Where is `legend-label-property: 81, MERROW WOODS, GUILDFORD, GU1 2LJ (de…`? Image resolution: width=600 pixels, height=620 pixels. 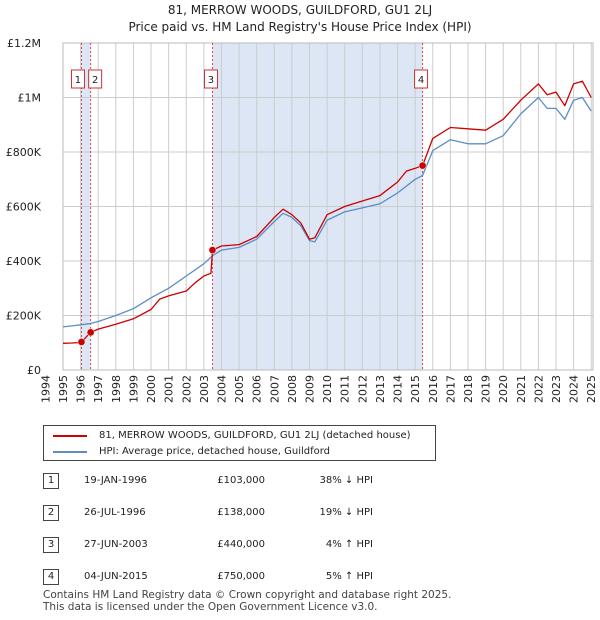
legend-label-property: 81, MERROW WOODS, GUILDFORD, GU1 2LJ (de… is located at coordinates (255, 435).